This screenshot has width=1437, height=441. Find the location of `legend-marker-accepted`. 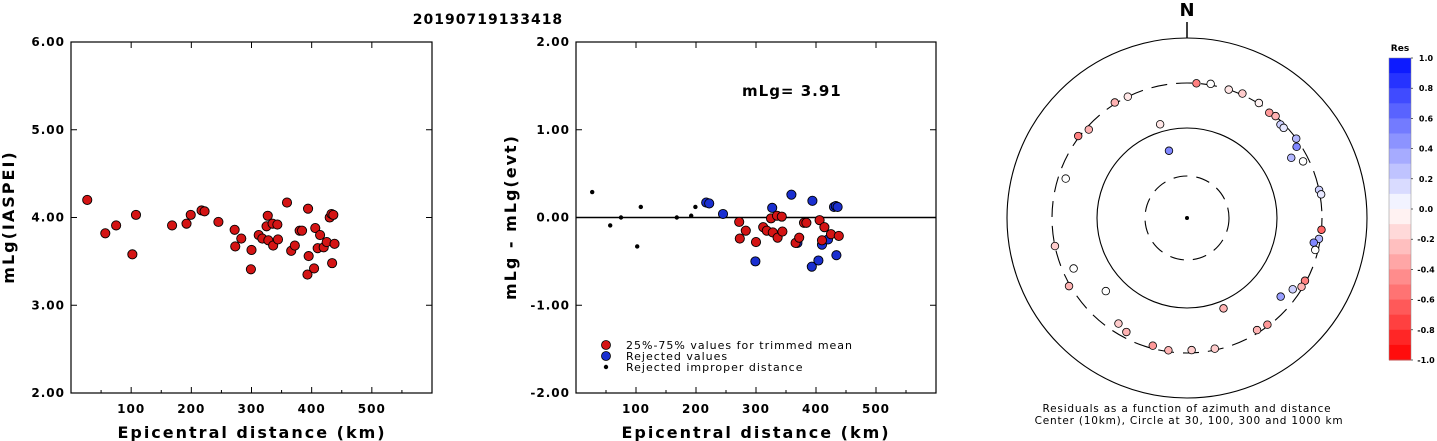

legend-marker-accepted is located at coordinates (606, 345).